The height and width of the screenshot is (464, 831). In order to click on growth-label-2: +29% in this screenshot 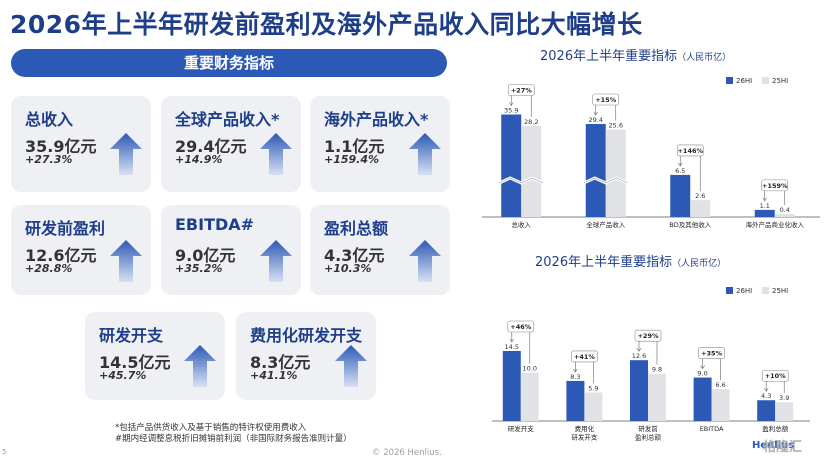, I will do `click(647, 336)`.